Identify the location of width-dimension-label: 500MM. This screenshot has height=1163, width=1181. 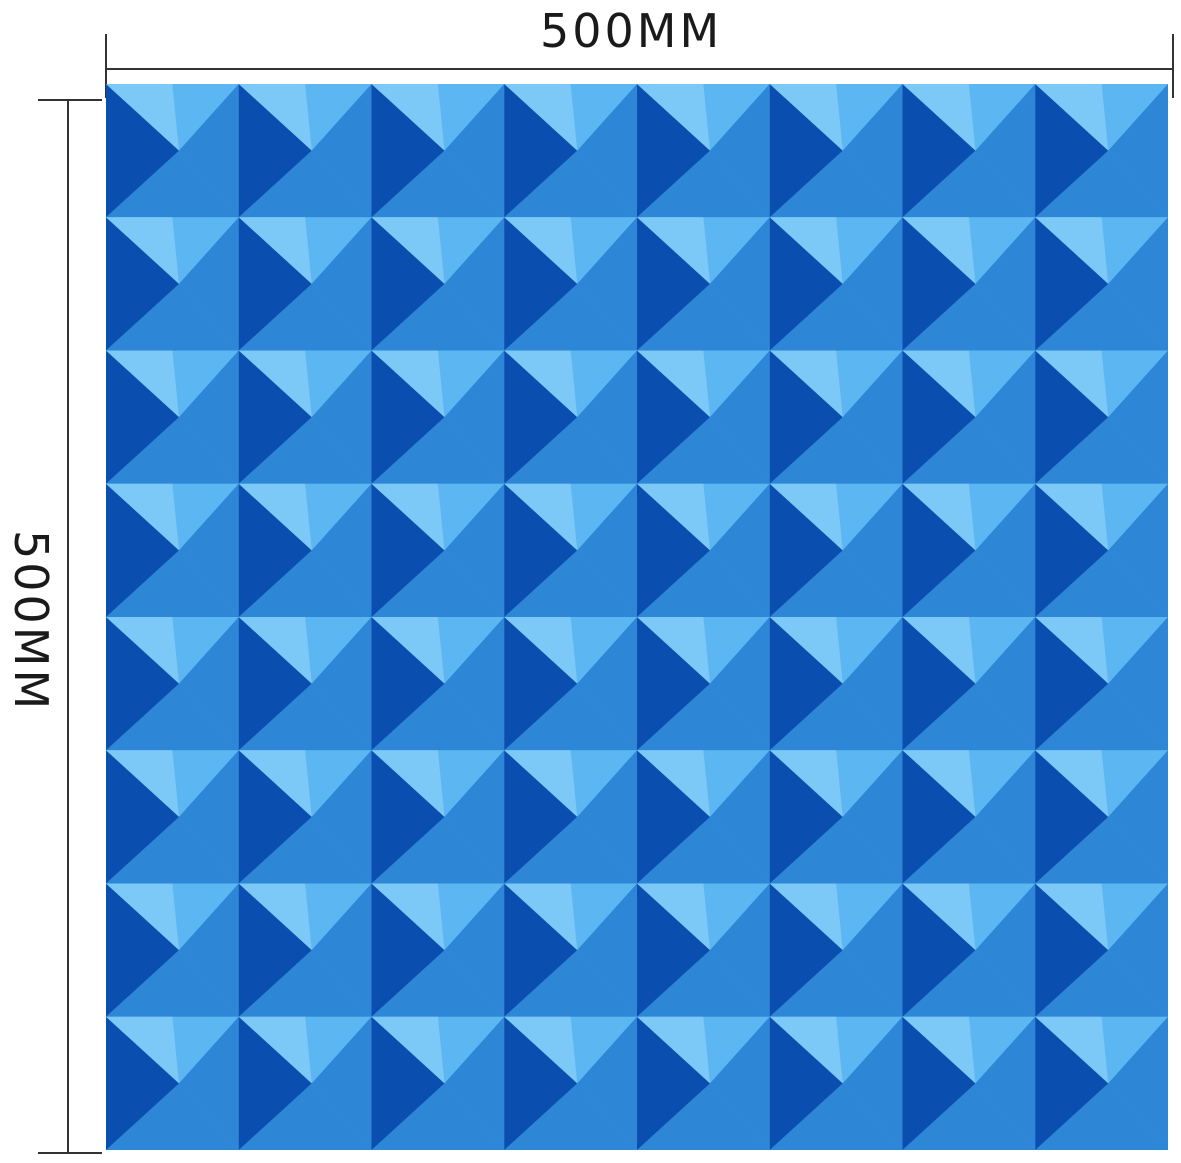
(631, 31).